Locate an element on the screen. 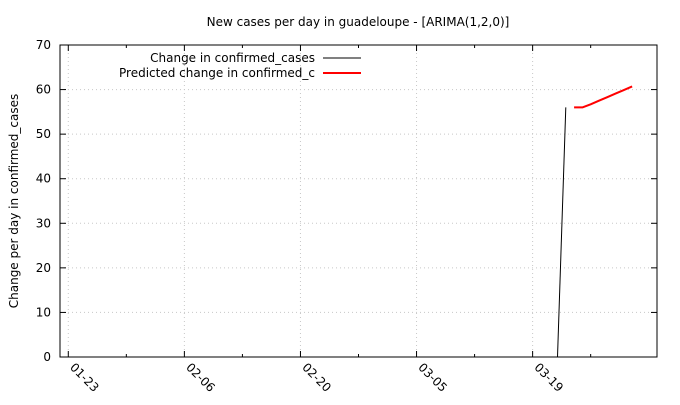  legend-label-1: Predicted change in confirmed_c is located at coordinates (217, 73).